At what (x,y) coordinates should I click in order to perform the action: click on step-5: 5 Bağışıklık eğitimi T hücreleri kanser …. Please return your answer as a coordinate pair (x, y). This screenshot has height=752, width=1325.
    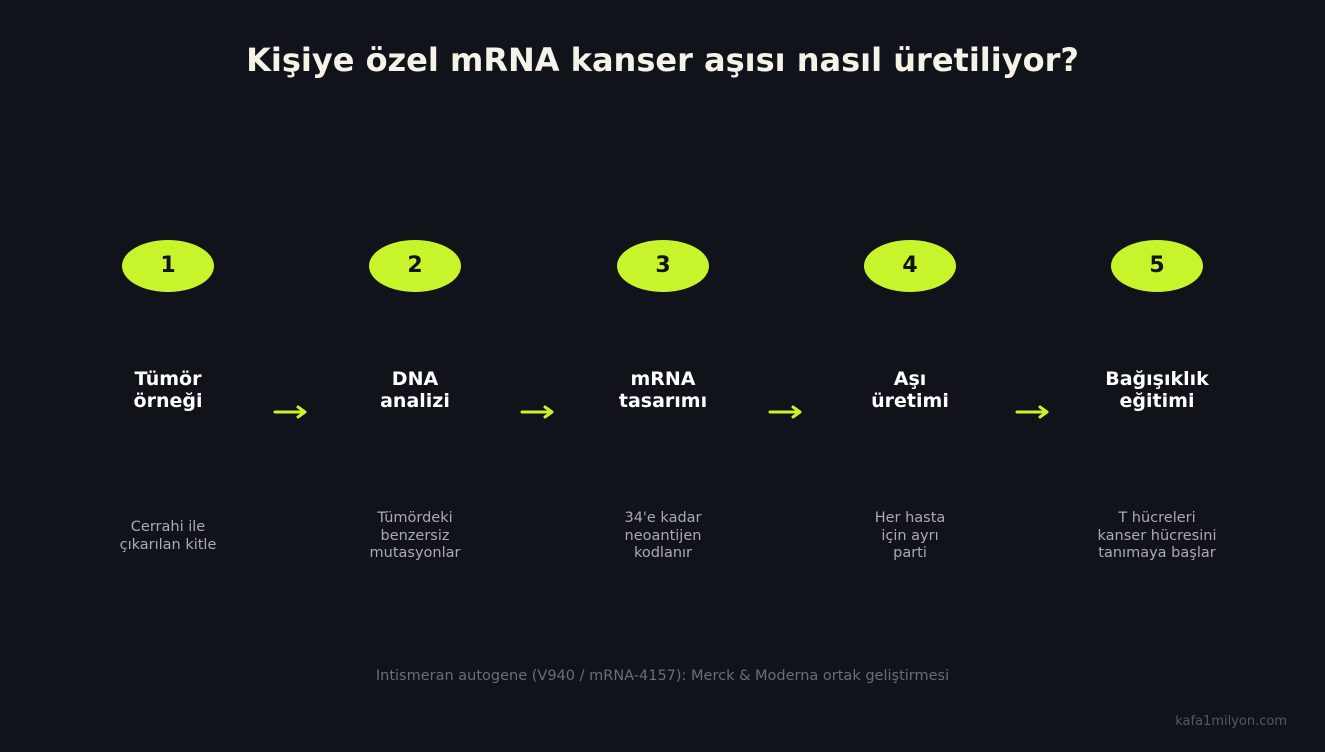
    Looking at the image, I should click on (1157, 400).